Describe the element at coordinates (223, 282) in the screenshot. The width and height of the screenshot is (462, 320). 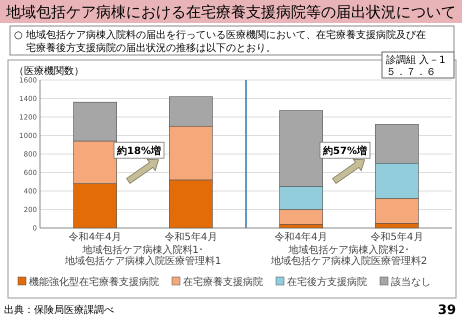
I see `legend-label: 在宅療養支援病院` at that location.